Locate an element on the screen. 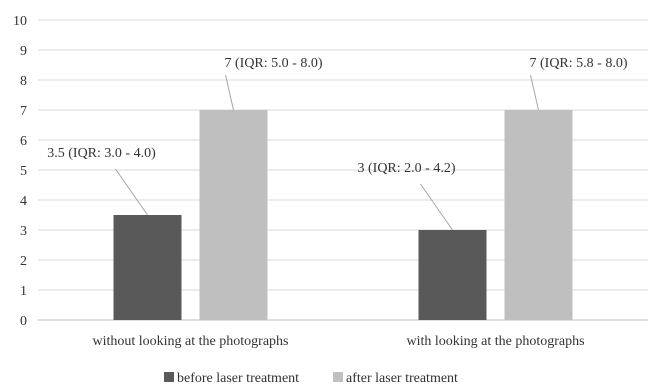  y-tick-label: 5 is located at coordinates (23, 171).